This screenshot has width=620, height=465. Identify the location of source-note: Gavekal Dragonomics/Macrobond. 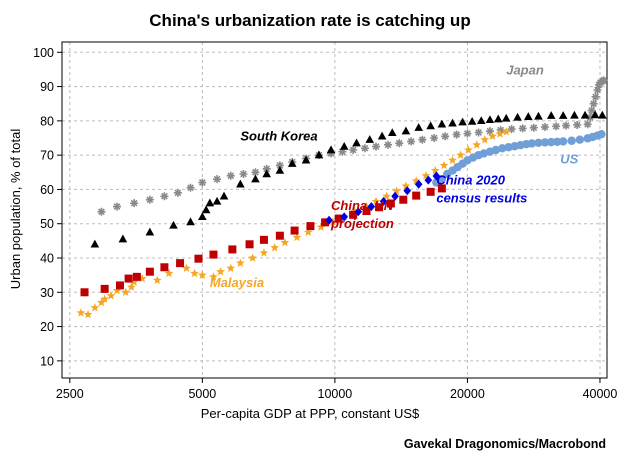
(505, 444).